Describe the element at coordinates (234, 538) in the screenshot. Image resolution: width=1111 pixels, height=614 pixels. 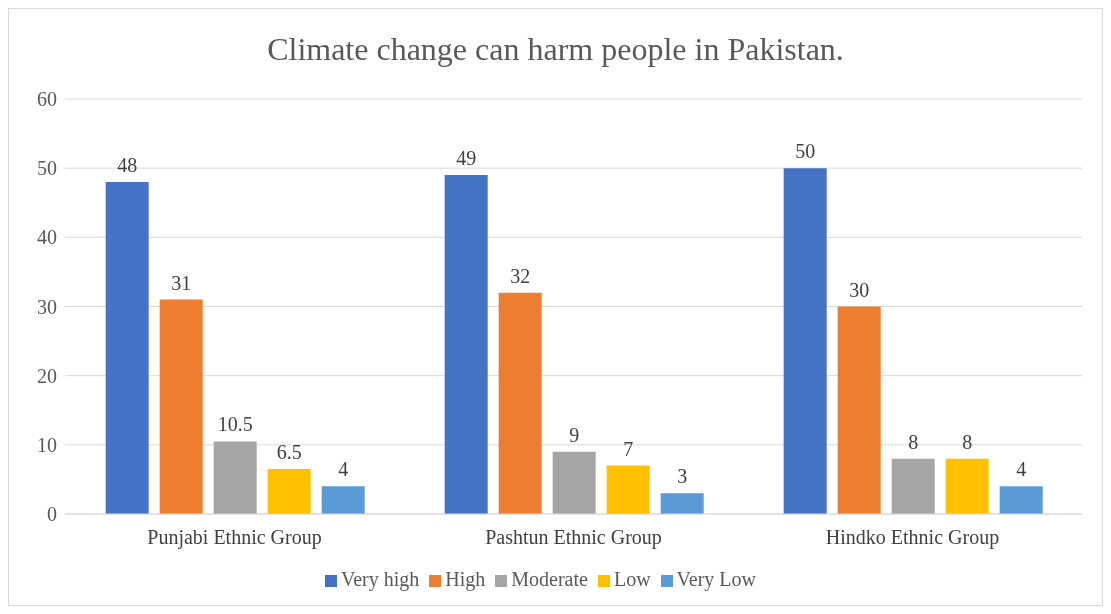
I see `x-tick-label: Punjabi Ethnic Group` at that location.